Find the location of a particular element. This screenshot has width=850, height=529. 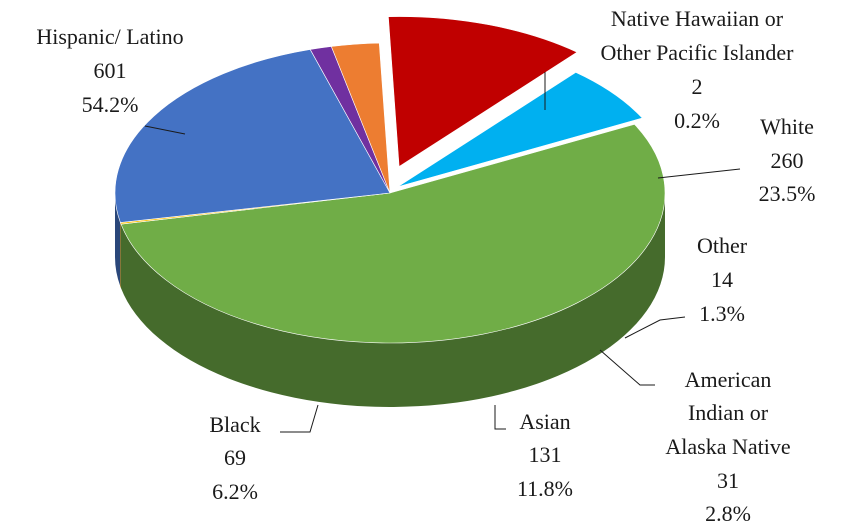

label-white-name: White is located at coordinates (787, 126).